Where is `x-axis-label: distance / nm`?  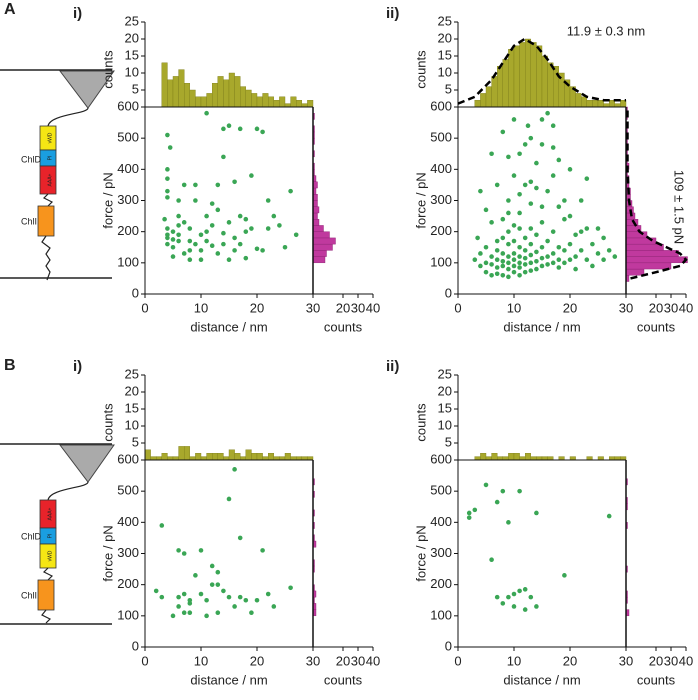
x-axis-label: distance / nm is located at coordinates (541, 326).